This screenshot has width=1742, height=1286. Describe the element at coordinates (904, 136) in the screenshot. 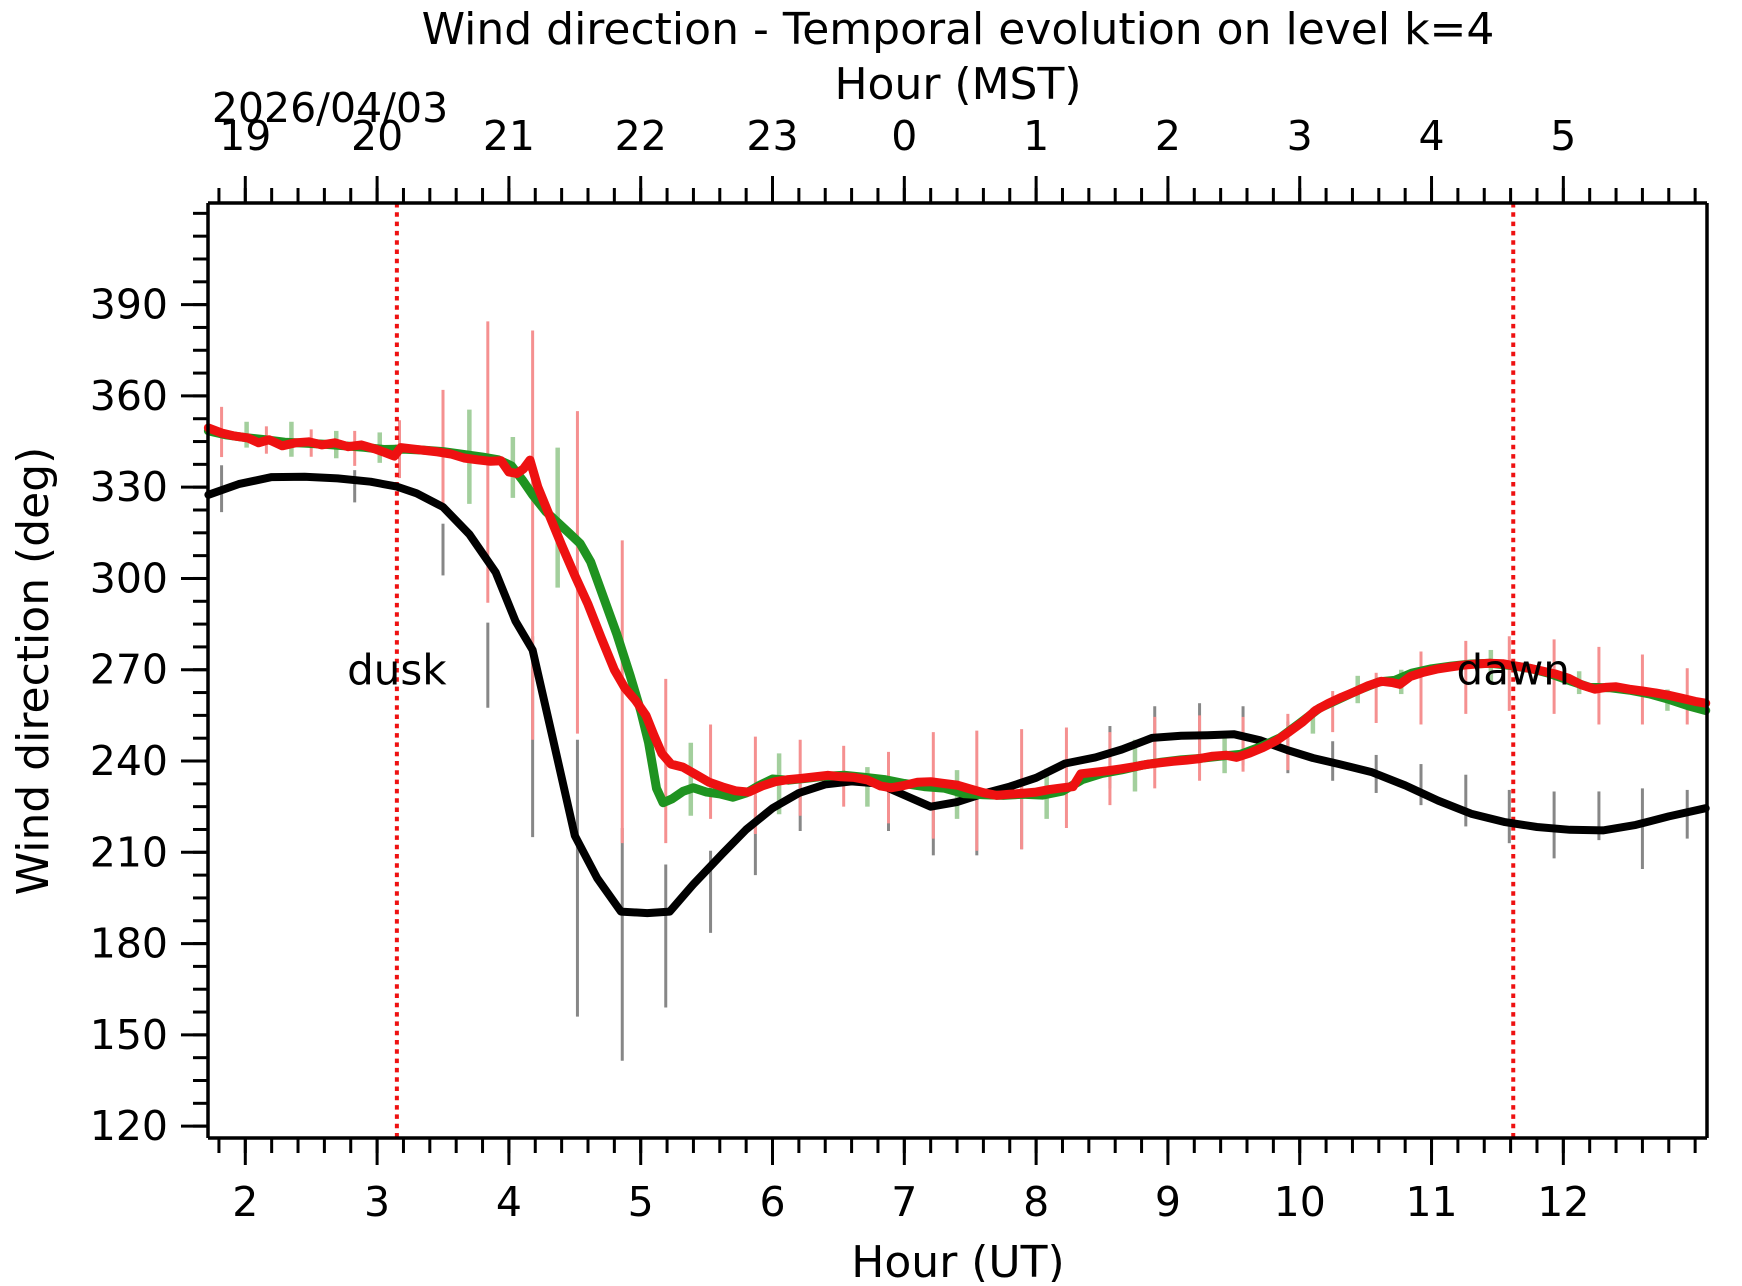

I see `top-tick-label: 0` at that location.